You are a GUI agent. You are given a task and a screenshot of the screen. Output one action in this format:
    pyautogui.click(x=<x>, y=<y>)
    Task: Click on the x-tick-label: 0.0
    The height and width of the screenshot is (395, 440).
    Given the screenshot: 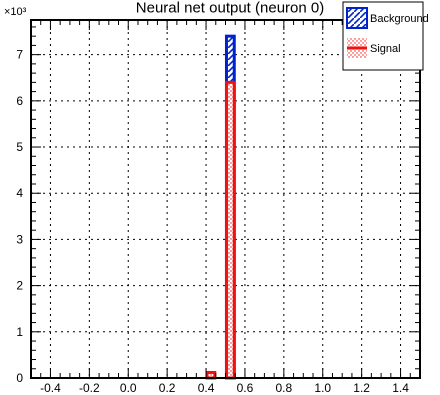 What is the action you would take?
    pyautogui.click(x=128, y=388)
    